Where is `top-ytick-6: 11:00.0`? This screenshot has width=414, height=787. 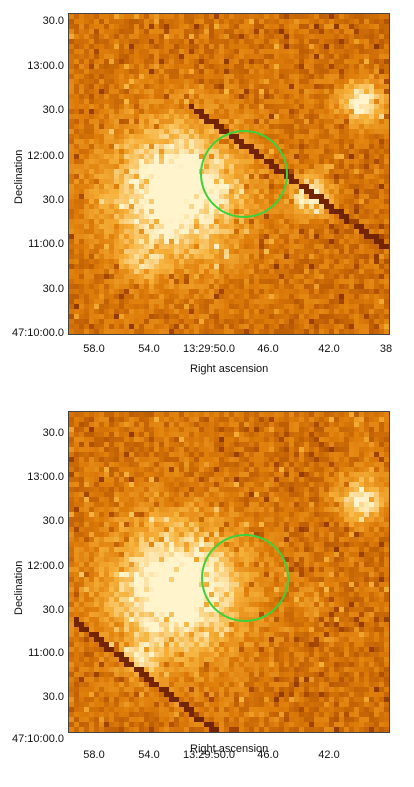
top-ytick-6: 11:00.0 is located at coordinates (46, 244).